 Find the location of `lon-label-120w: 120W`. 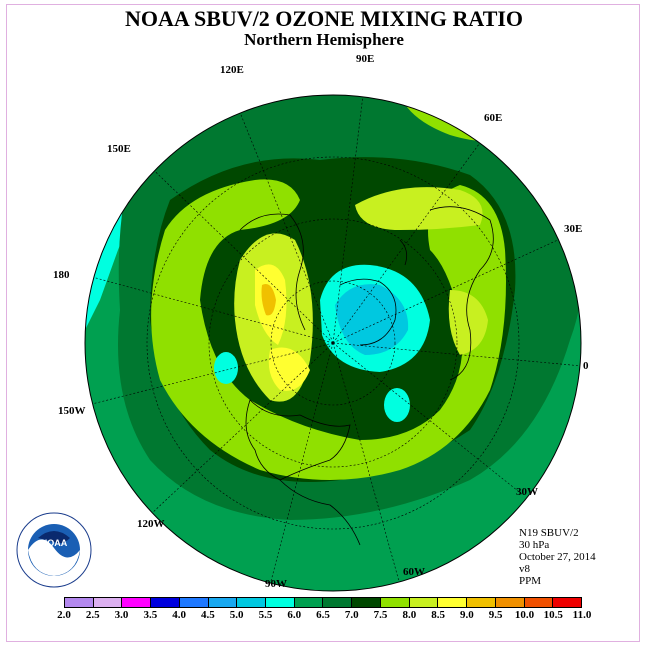

lon-label-120w: 120W is located at coordinates (151, 524).